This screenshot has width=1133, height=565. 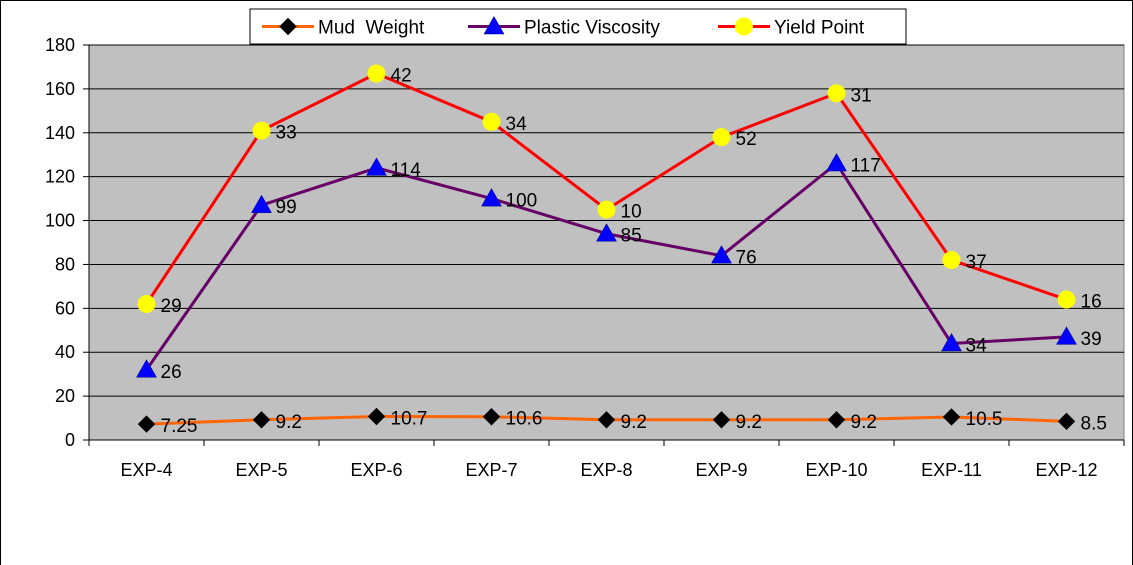 What do you see at coordinates (60, 89) in the screenshot?
I see `y-tick-label: 160` at bounding box center [60, 89].